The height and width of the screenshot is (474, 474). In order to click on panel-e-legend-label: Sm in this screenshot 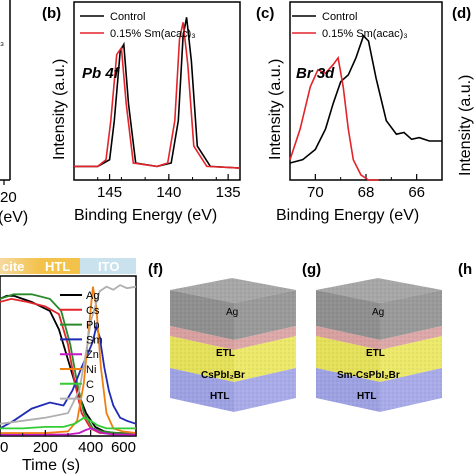, I will do `click(94, 340)`.